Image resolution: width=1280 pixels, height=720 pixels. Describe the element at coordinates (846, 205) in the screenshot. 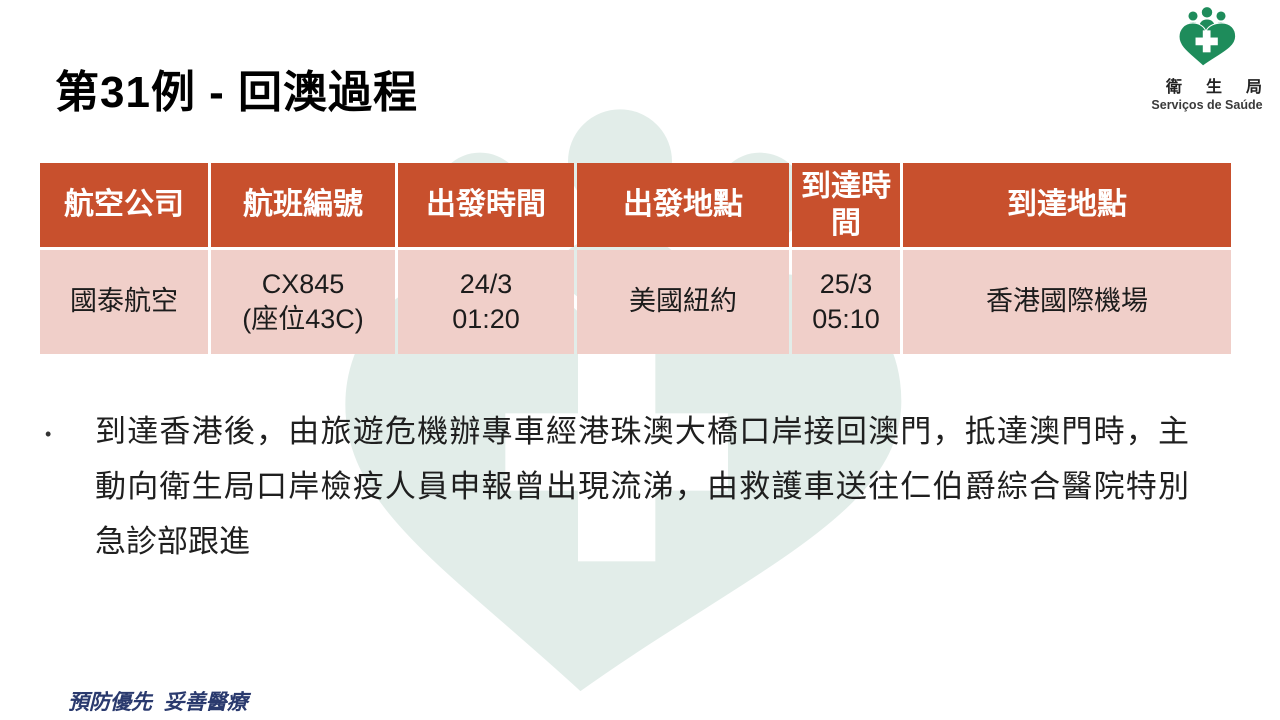

I see `col-header-arrival-time: 到達時間` at that location.